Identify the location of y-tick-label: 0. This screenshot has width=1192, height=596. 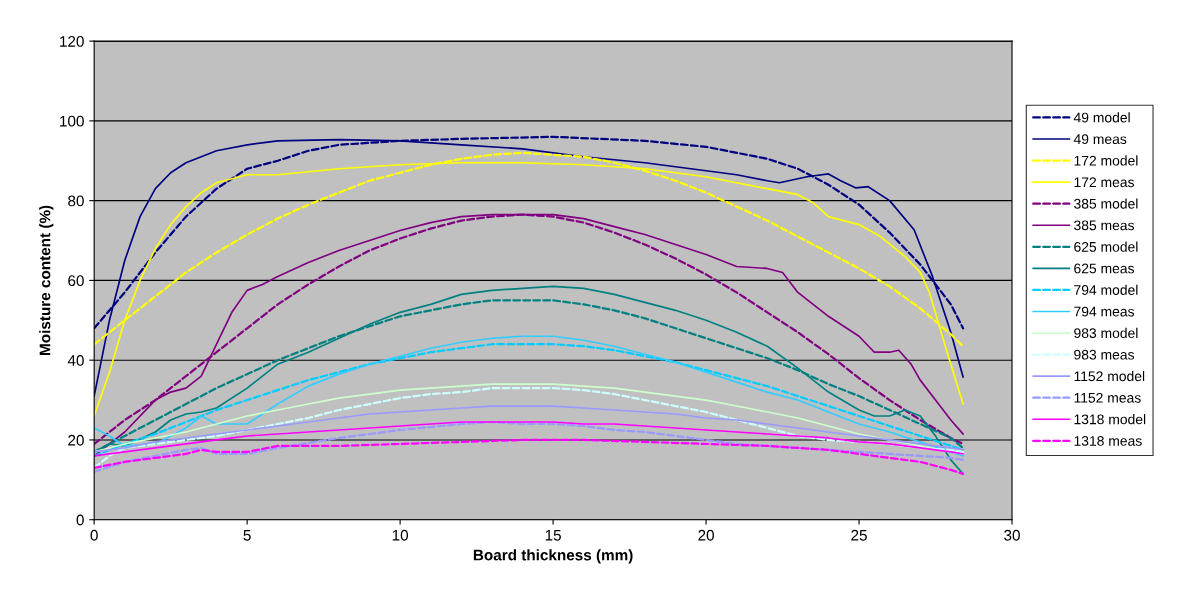
(80, 520).